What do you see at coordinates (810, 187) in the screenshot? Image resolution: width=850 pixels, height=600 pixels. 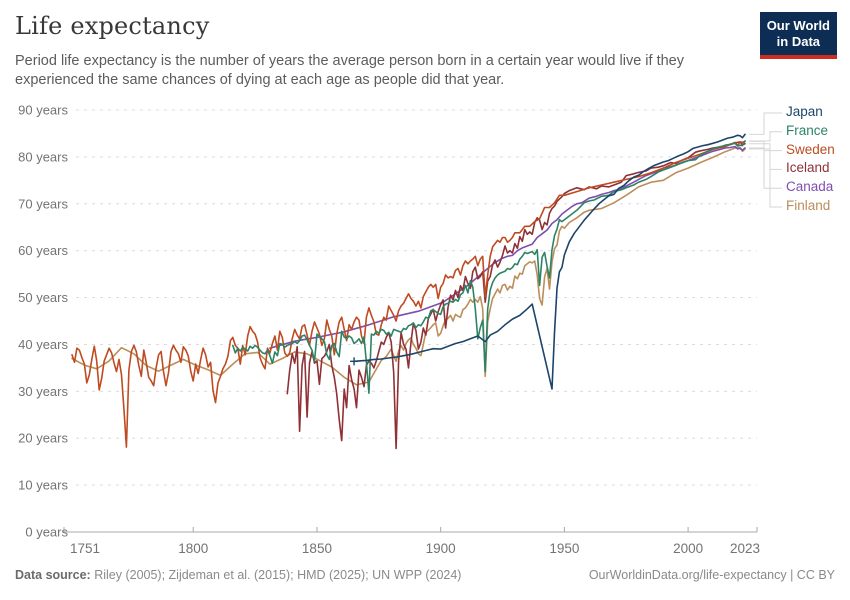 I see `legend-item-canada: Canada` at bounding box center [810, 187].